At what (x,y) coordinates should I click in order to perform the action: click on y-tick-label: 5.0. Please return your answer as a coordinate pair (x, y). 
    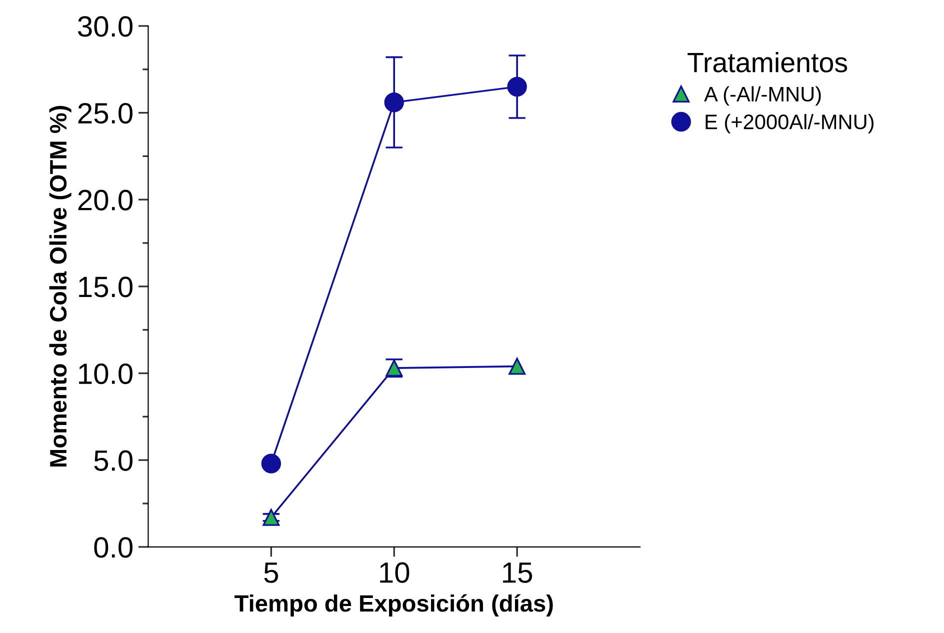
    Looking at the image, I should click on (113, 460).